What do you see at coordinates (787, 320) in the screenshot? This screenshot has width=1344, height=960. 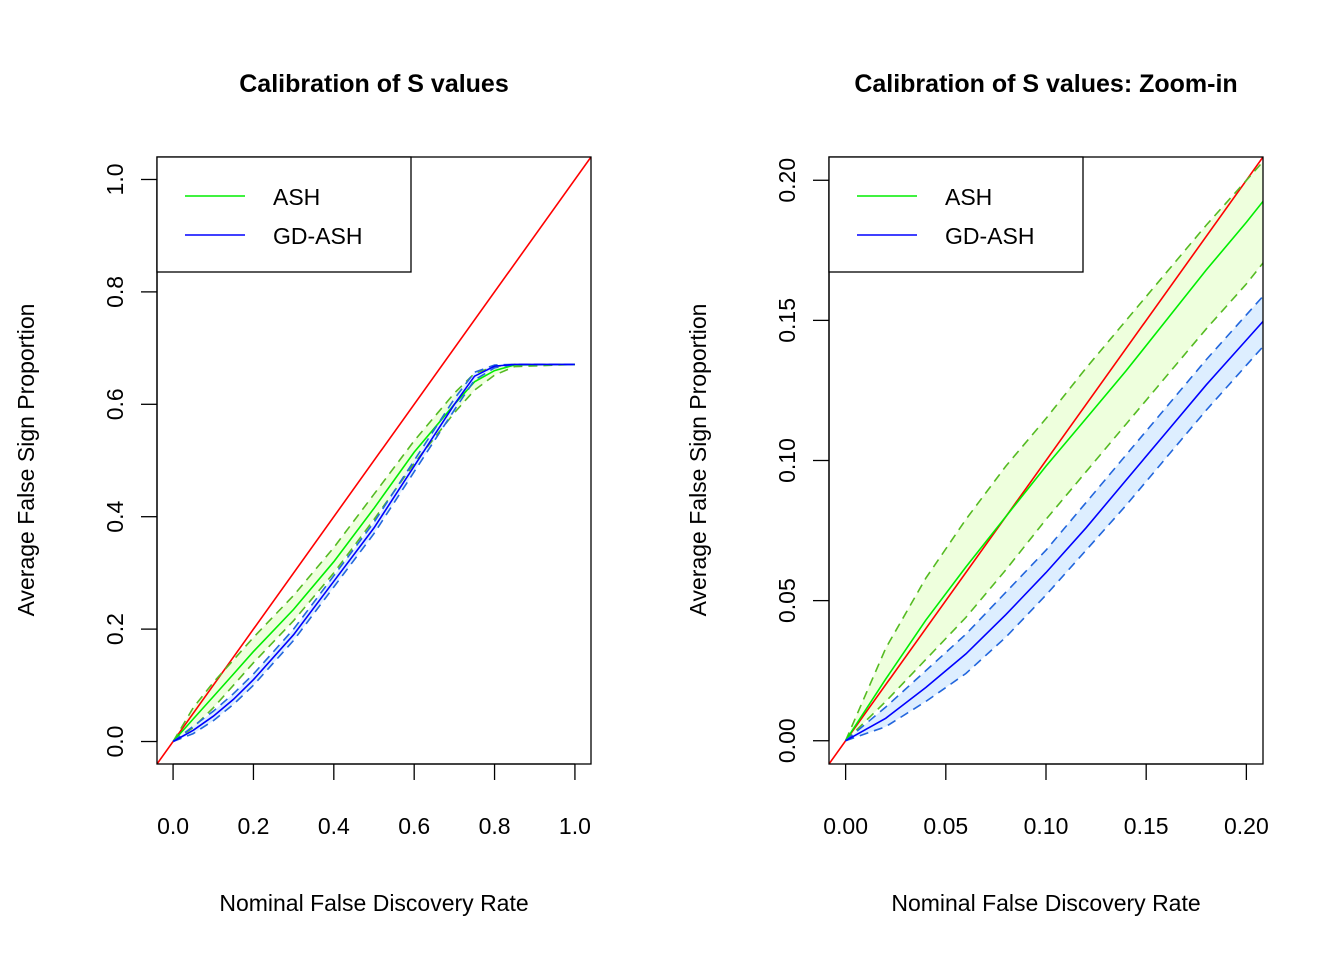 I see `y-tick-label: 0.15` at bounding box center [787, 320].